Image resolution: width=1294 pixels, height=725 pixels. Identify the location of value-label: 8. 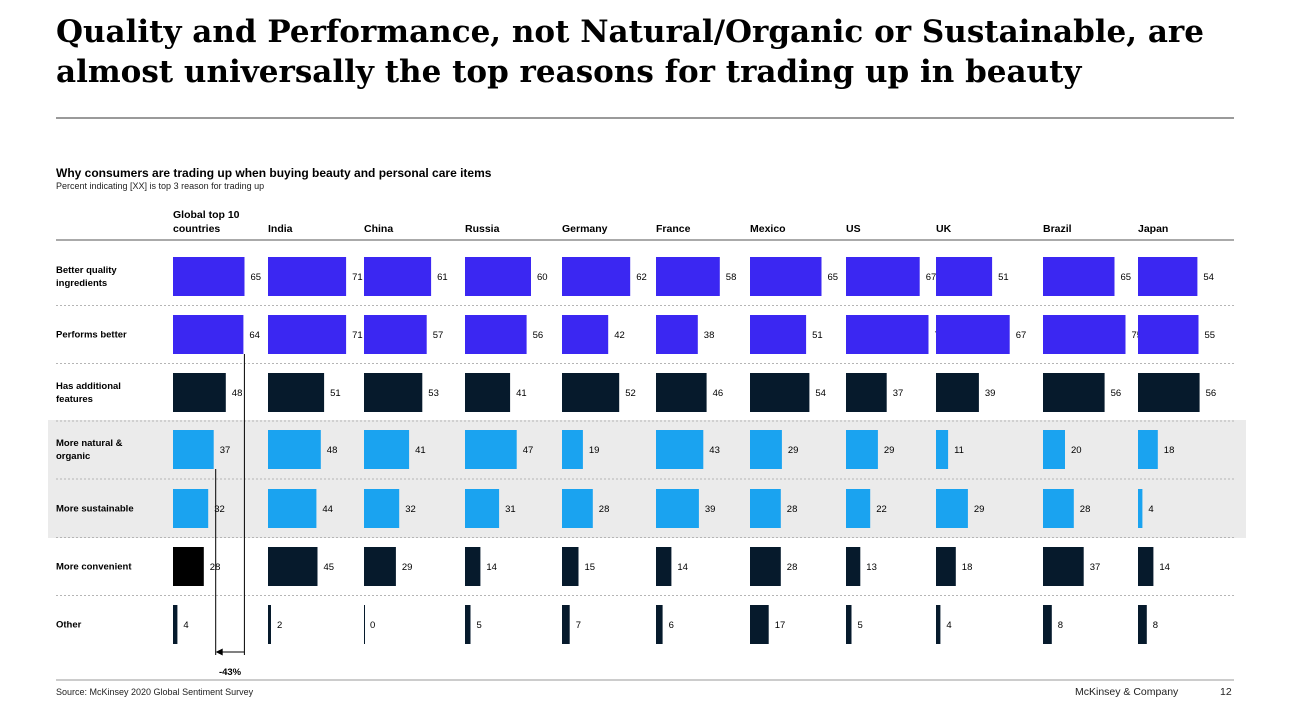
(1060, 625).